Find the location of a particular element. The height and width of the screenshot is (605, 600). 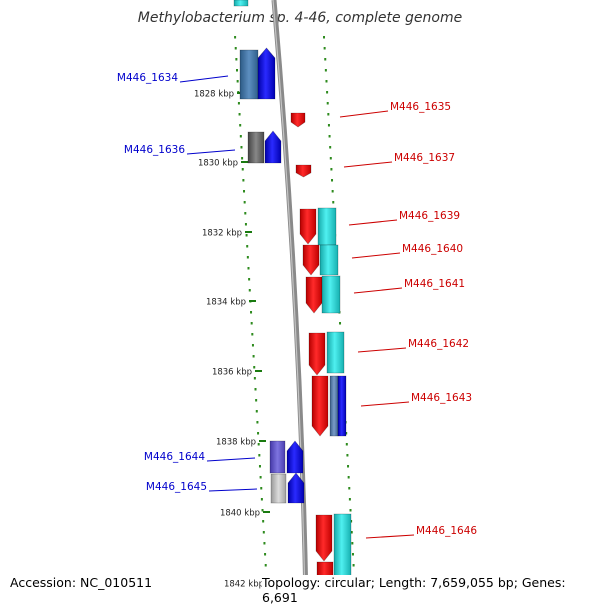

gene-label-m446-1636: M446_1636 is located at coordinates (154, 150).